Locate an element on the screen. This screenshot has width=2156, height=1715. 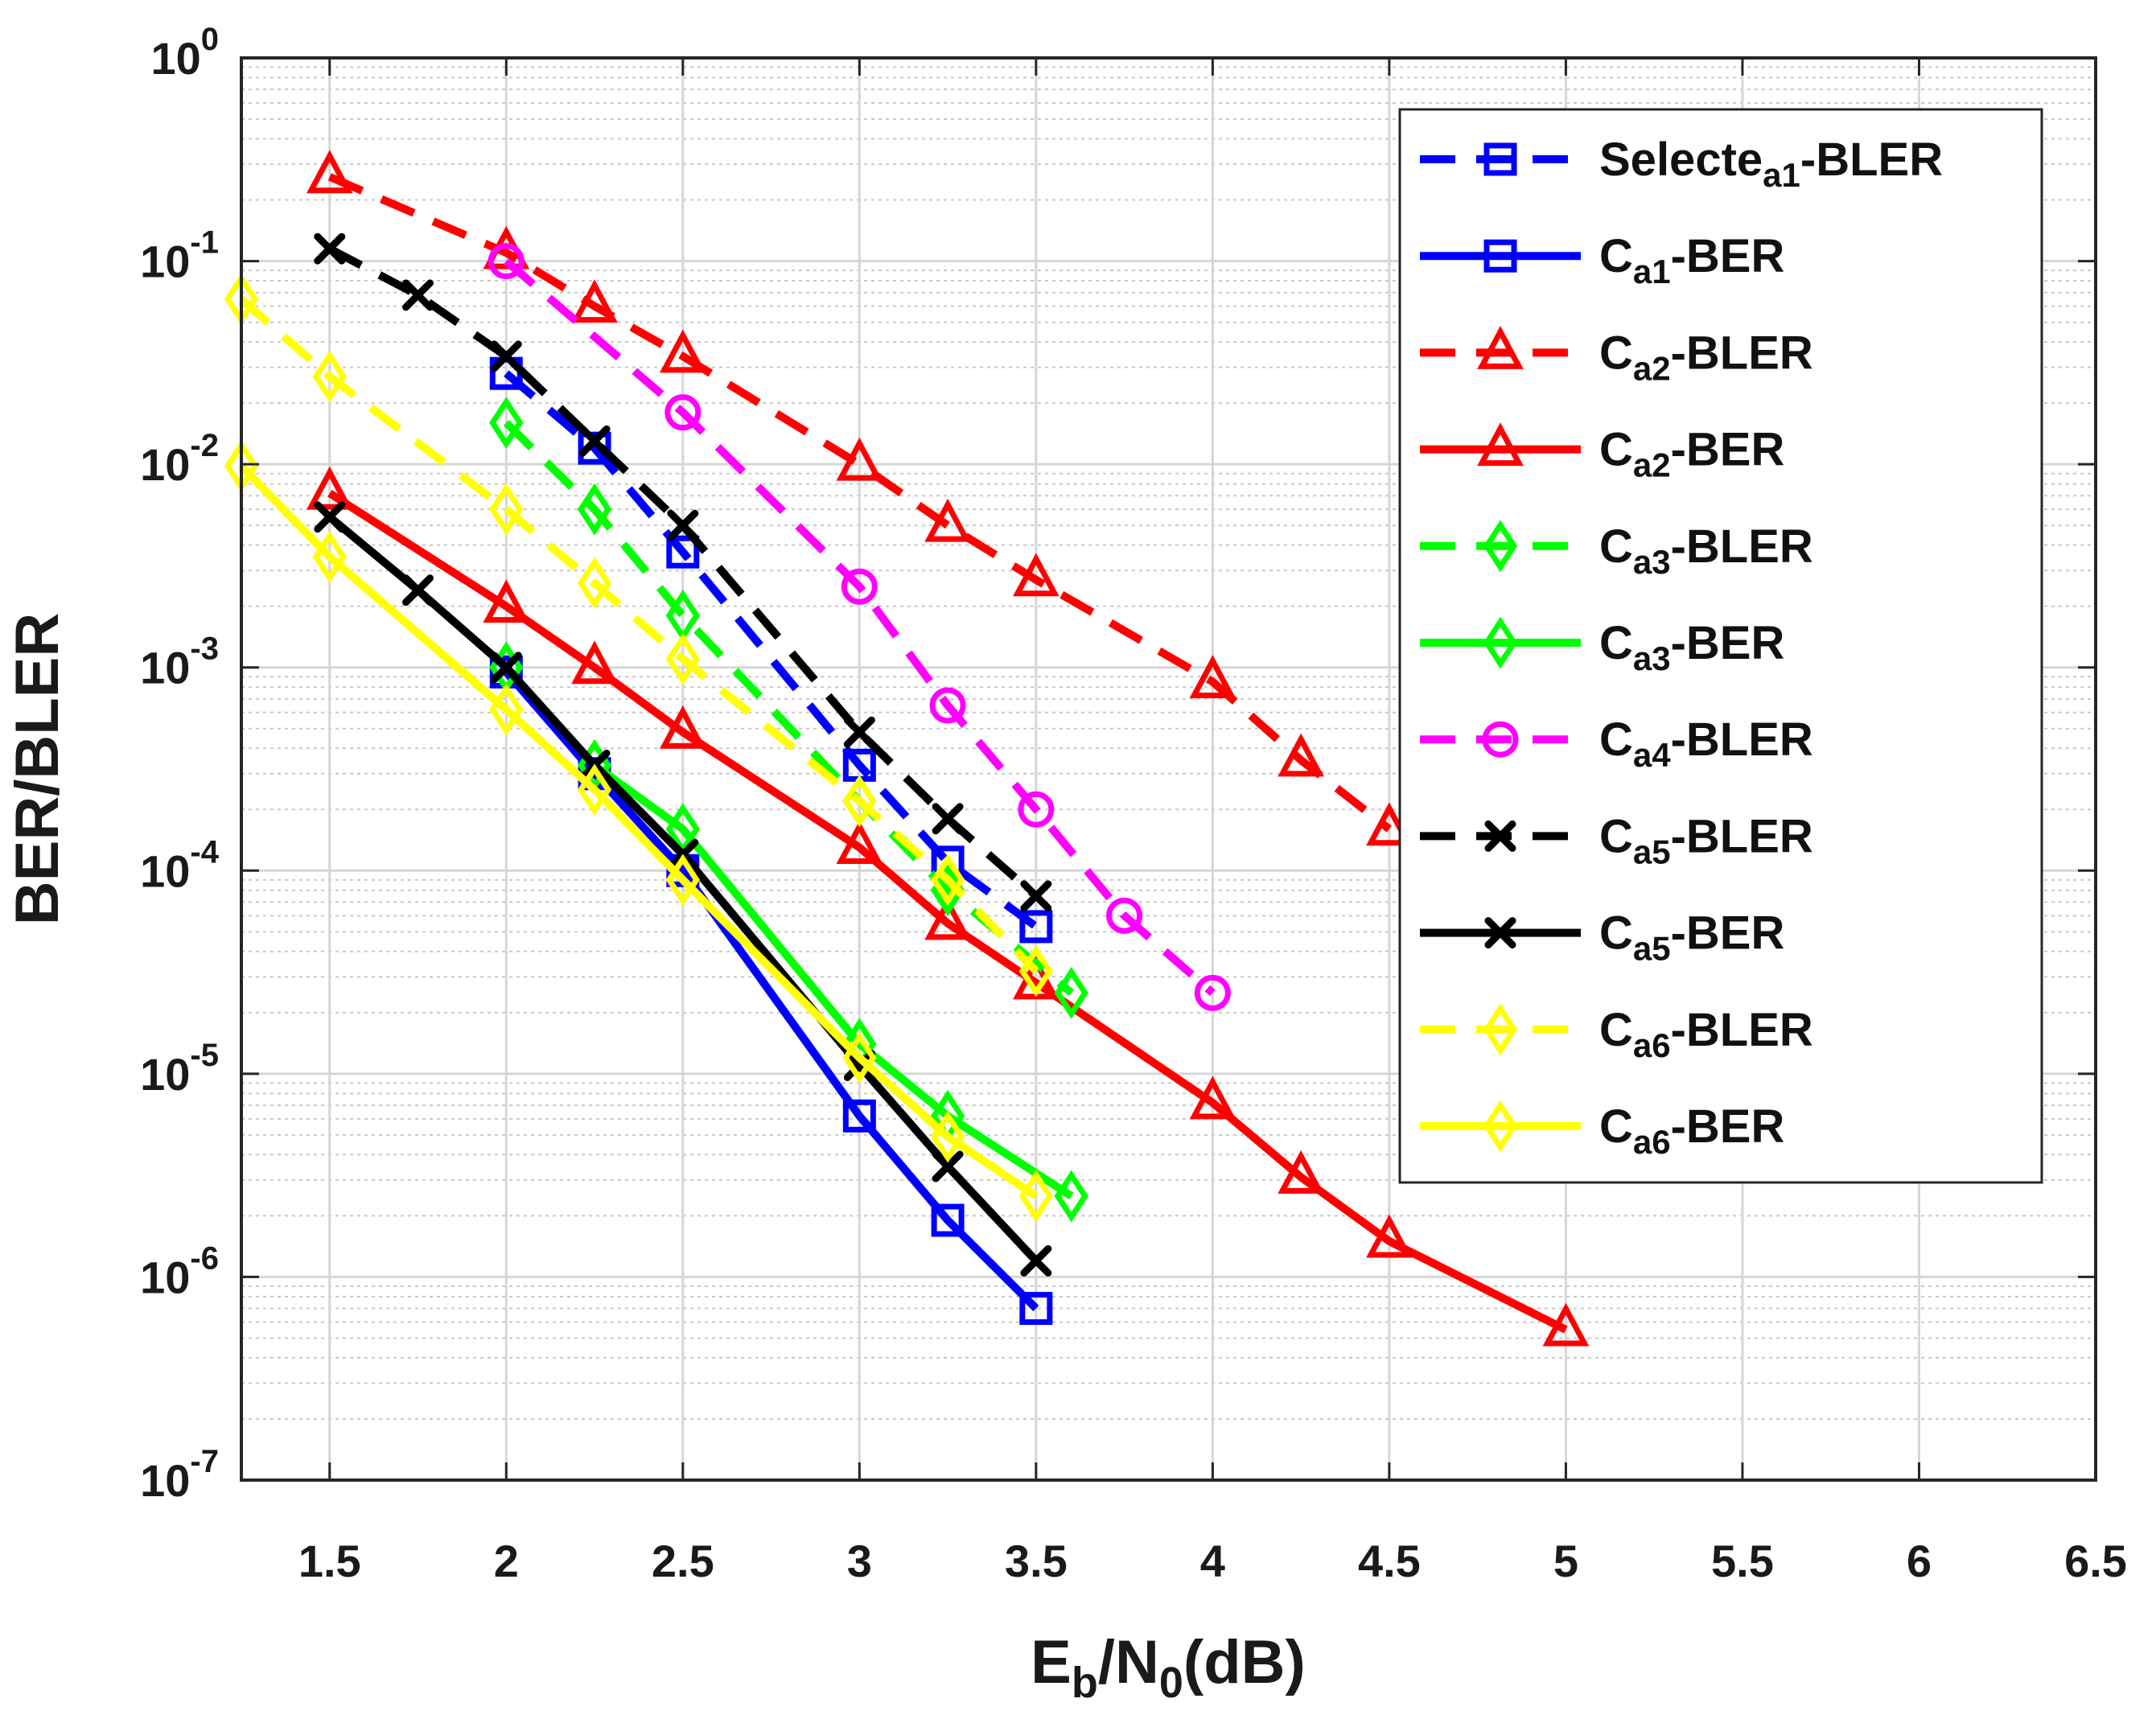
legend-marker-a6-bler is located at coordinates (1500, 1029).